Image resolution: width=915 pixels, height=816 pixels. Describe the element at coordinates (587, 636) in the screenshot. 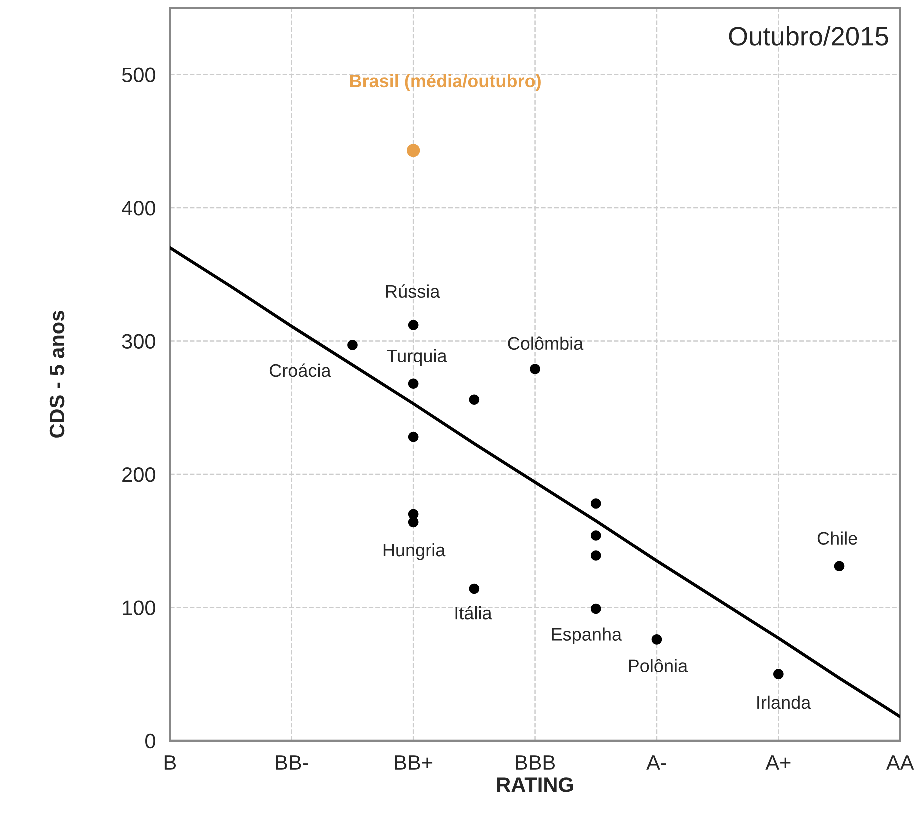

I see `annotation: Espanha` at that location.